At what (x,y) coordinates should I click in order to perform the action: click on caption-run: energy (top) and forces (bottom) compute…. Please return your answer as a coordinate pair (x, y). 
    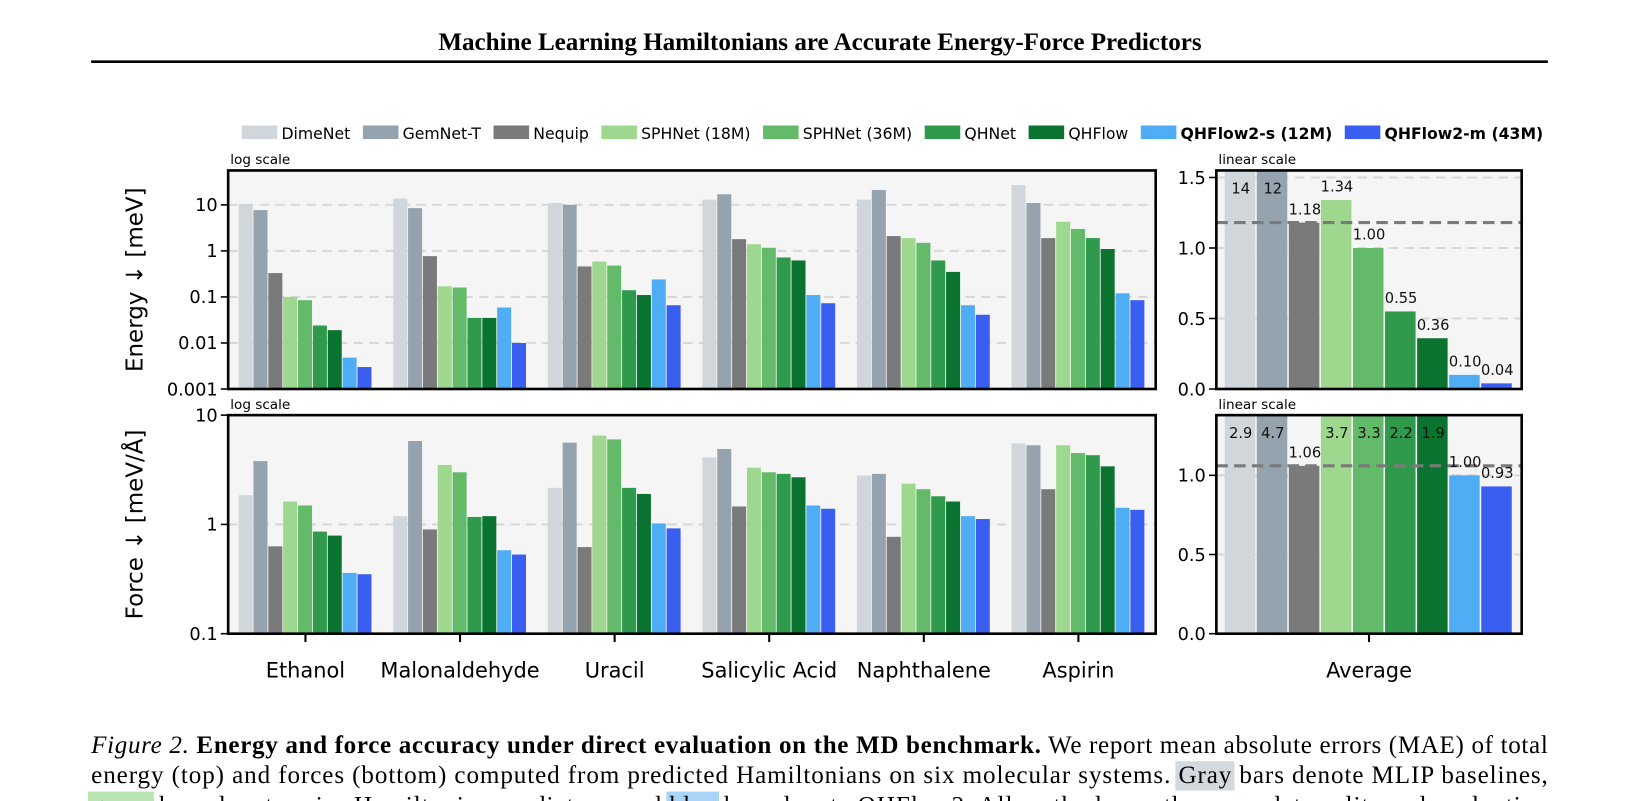
    Looking at the image, I should click on (634, 775).